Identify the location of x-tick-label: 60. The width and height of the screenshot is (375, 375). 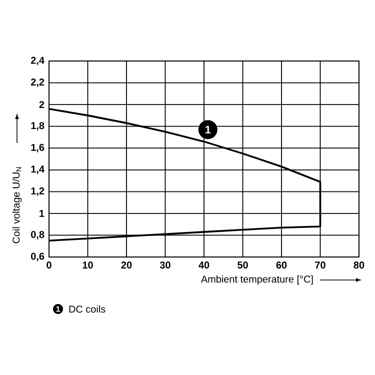
(281, 265).